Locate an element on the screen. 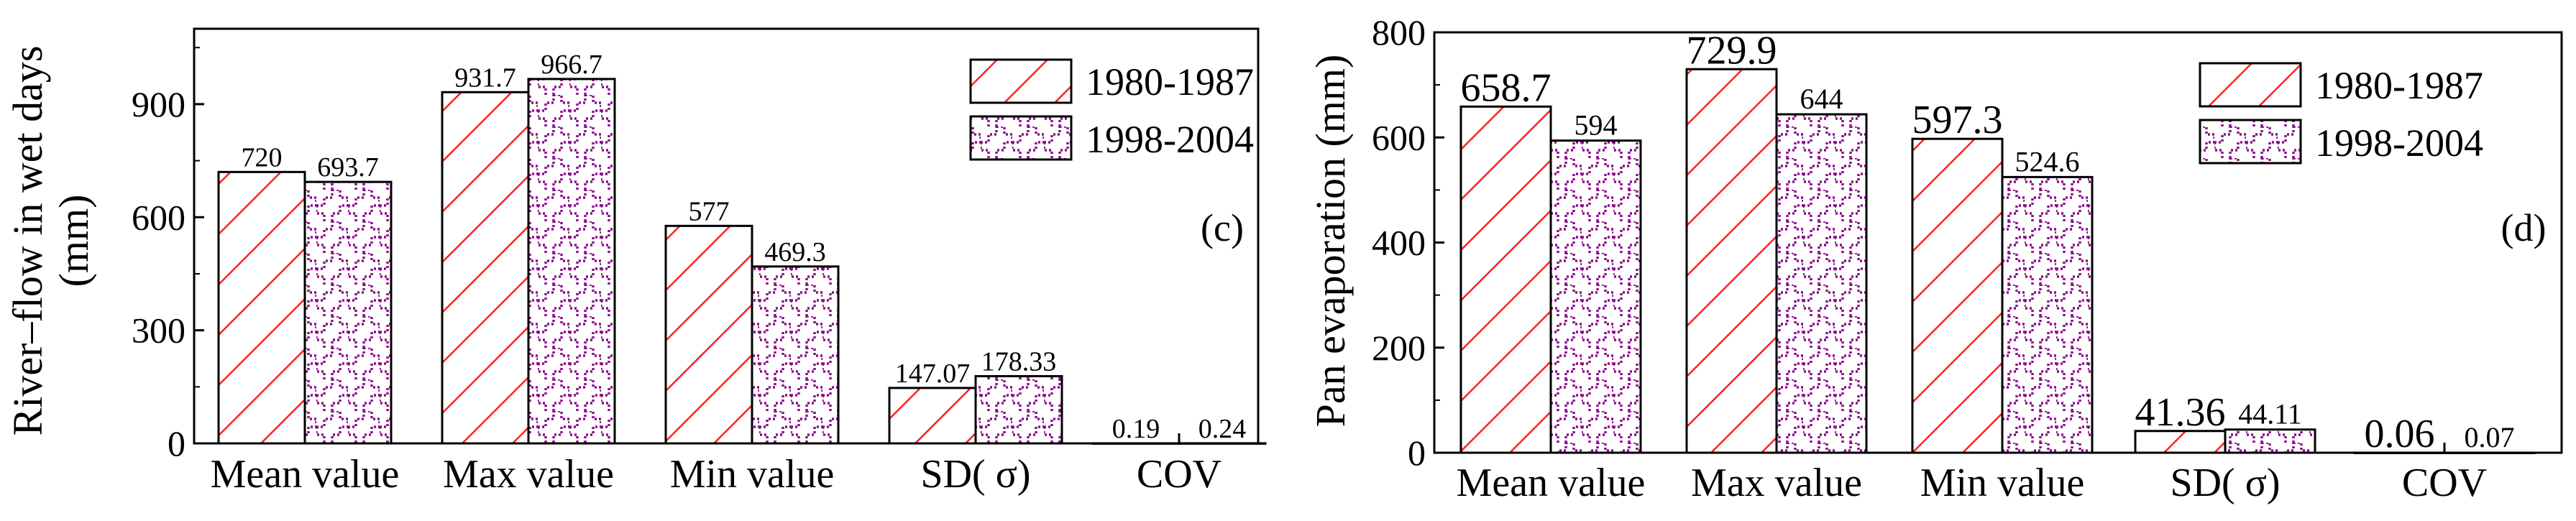 The height and width of the screenshot is (521, 2576). y-tick-label-d-2: 400 is located at coordinates (1399, 243).